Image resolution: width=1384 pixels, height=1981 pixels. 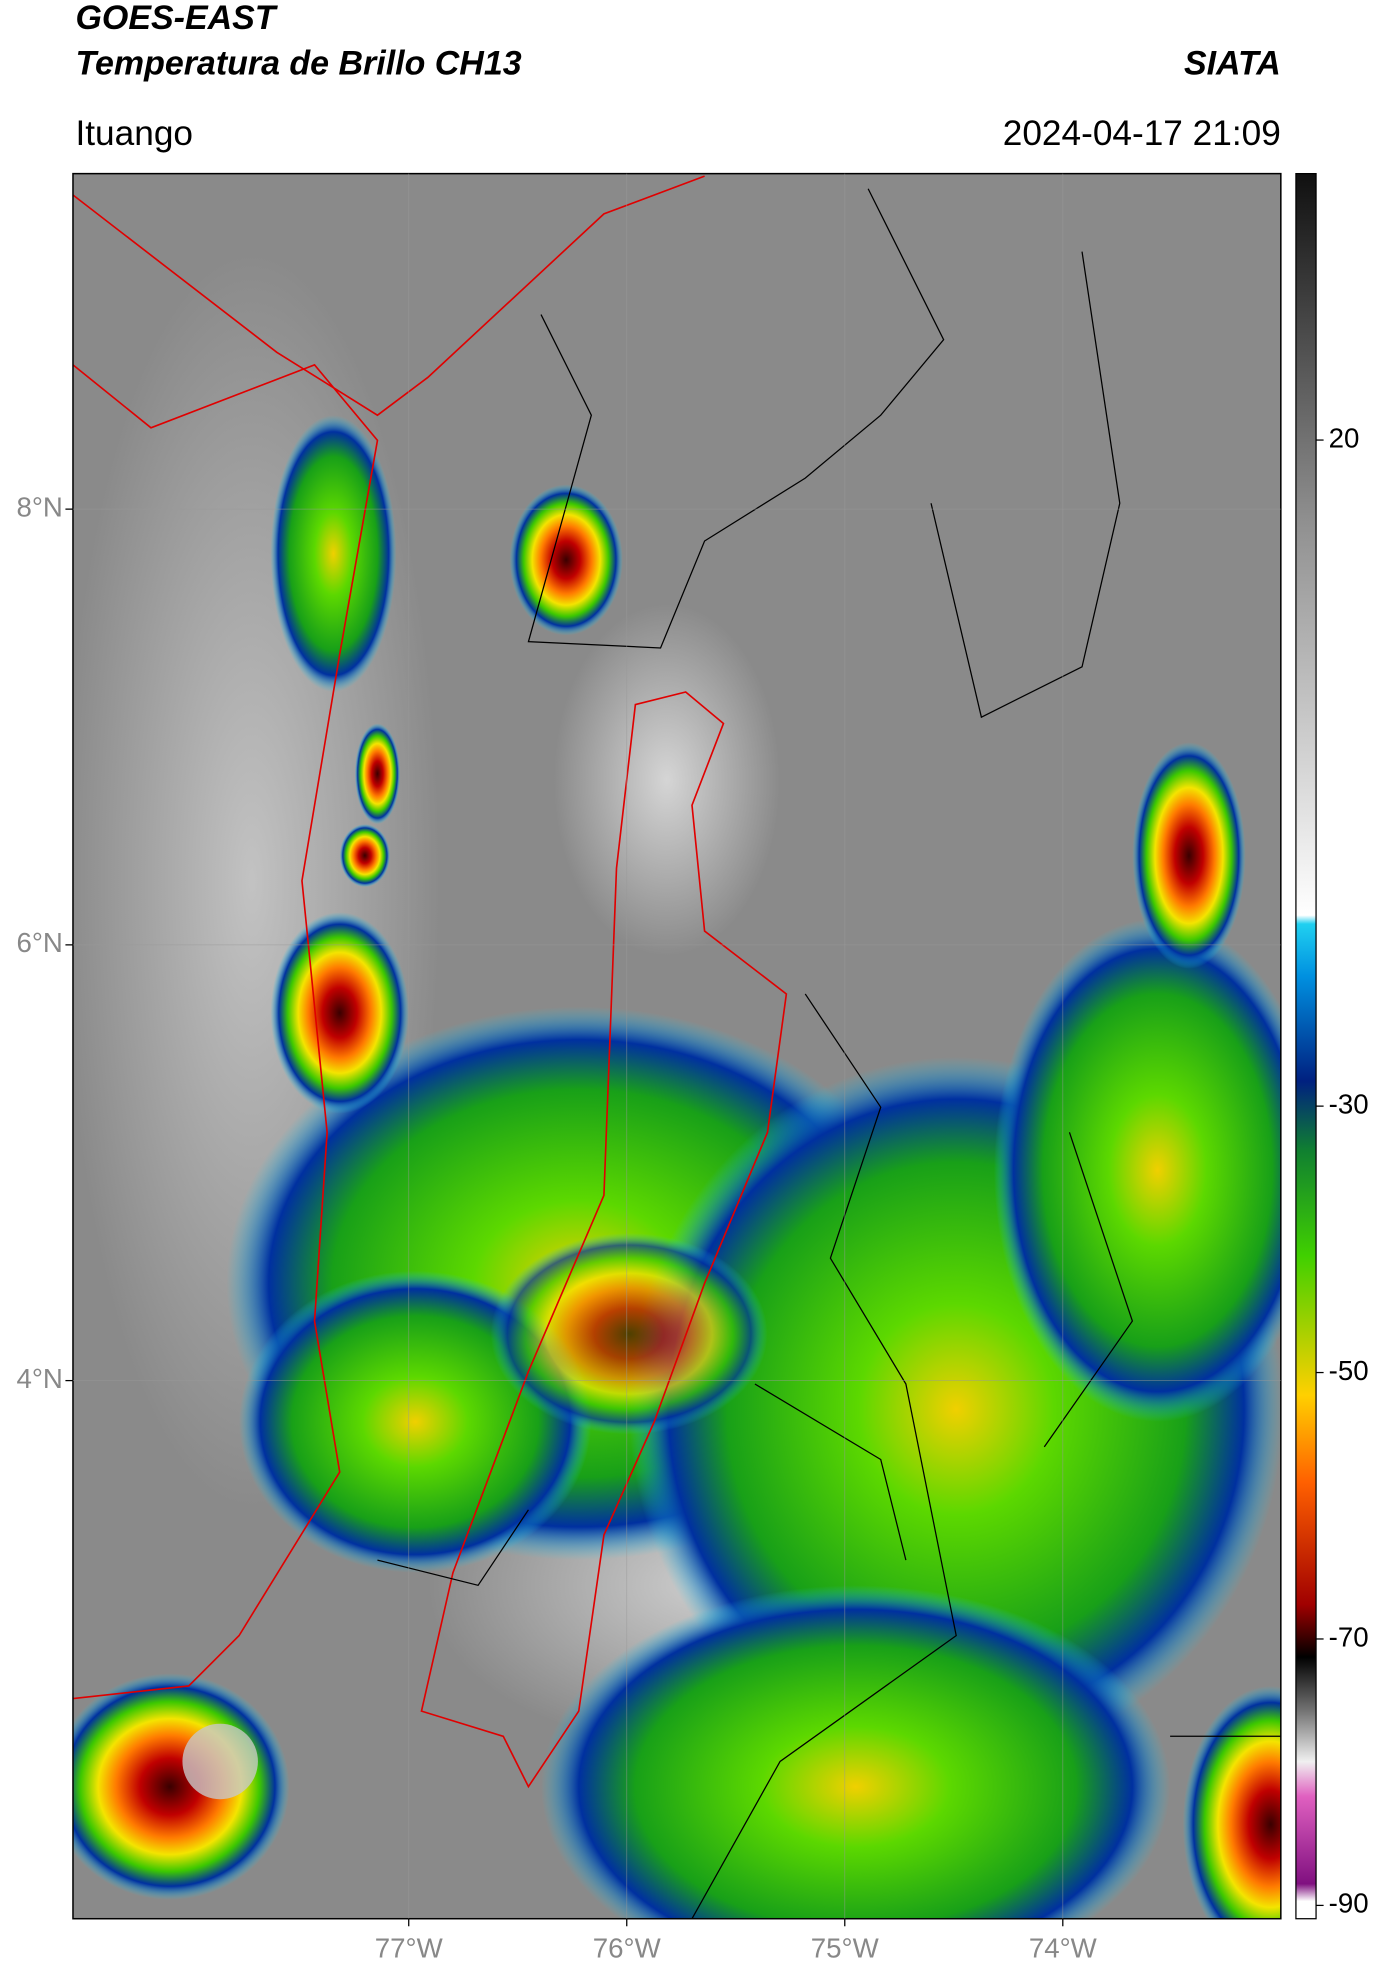 What do you see at coordinates (39, 1378) in the screenshot?
I see `lat-tick-label: 4°N` at bounding box center [39, 1378].